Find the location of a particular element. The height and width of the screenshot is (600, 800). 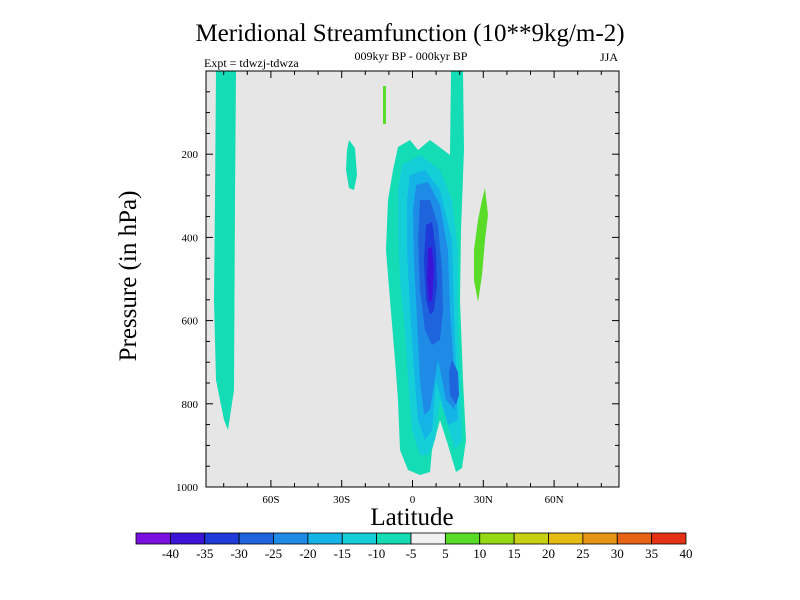

colorbar-label: 15 is located at coordinates (514, 553).